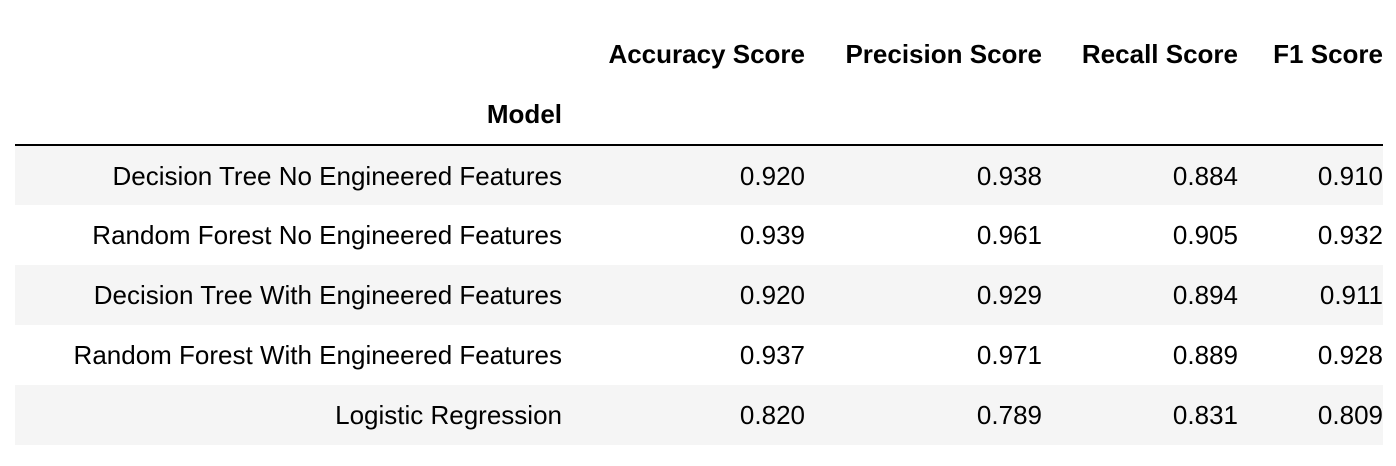 The width and height of the screenshot is (1396, 466). I want to click on table-cell: 0.905, so click(1205, 235).